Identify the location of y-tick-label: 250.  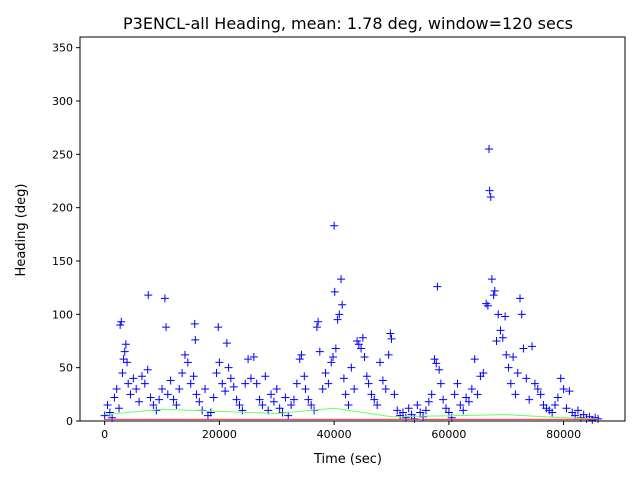
(62, 154).